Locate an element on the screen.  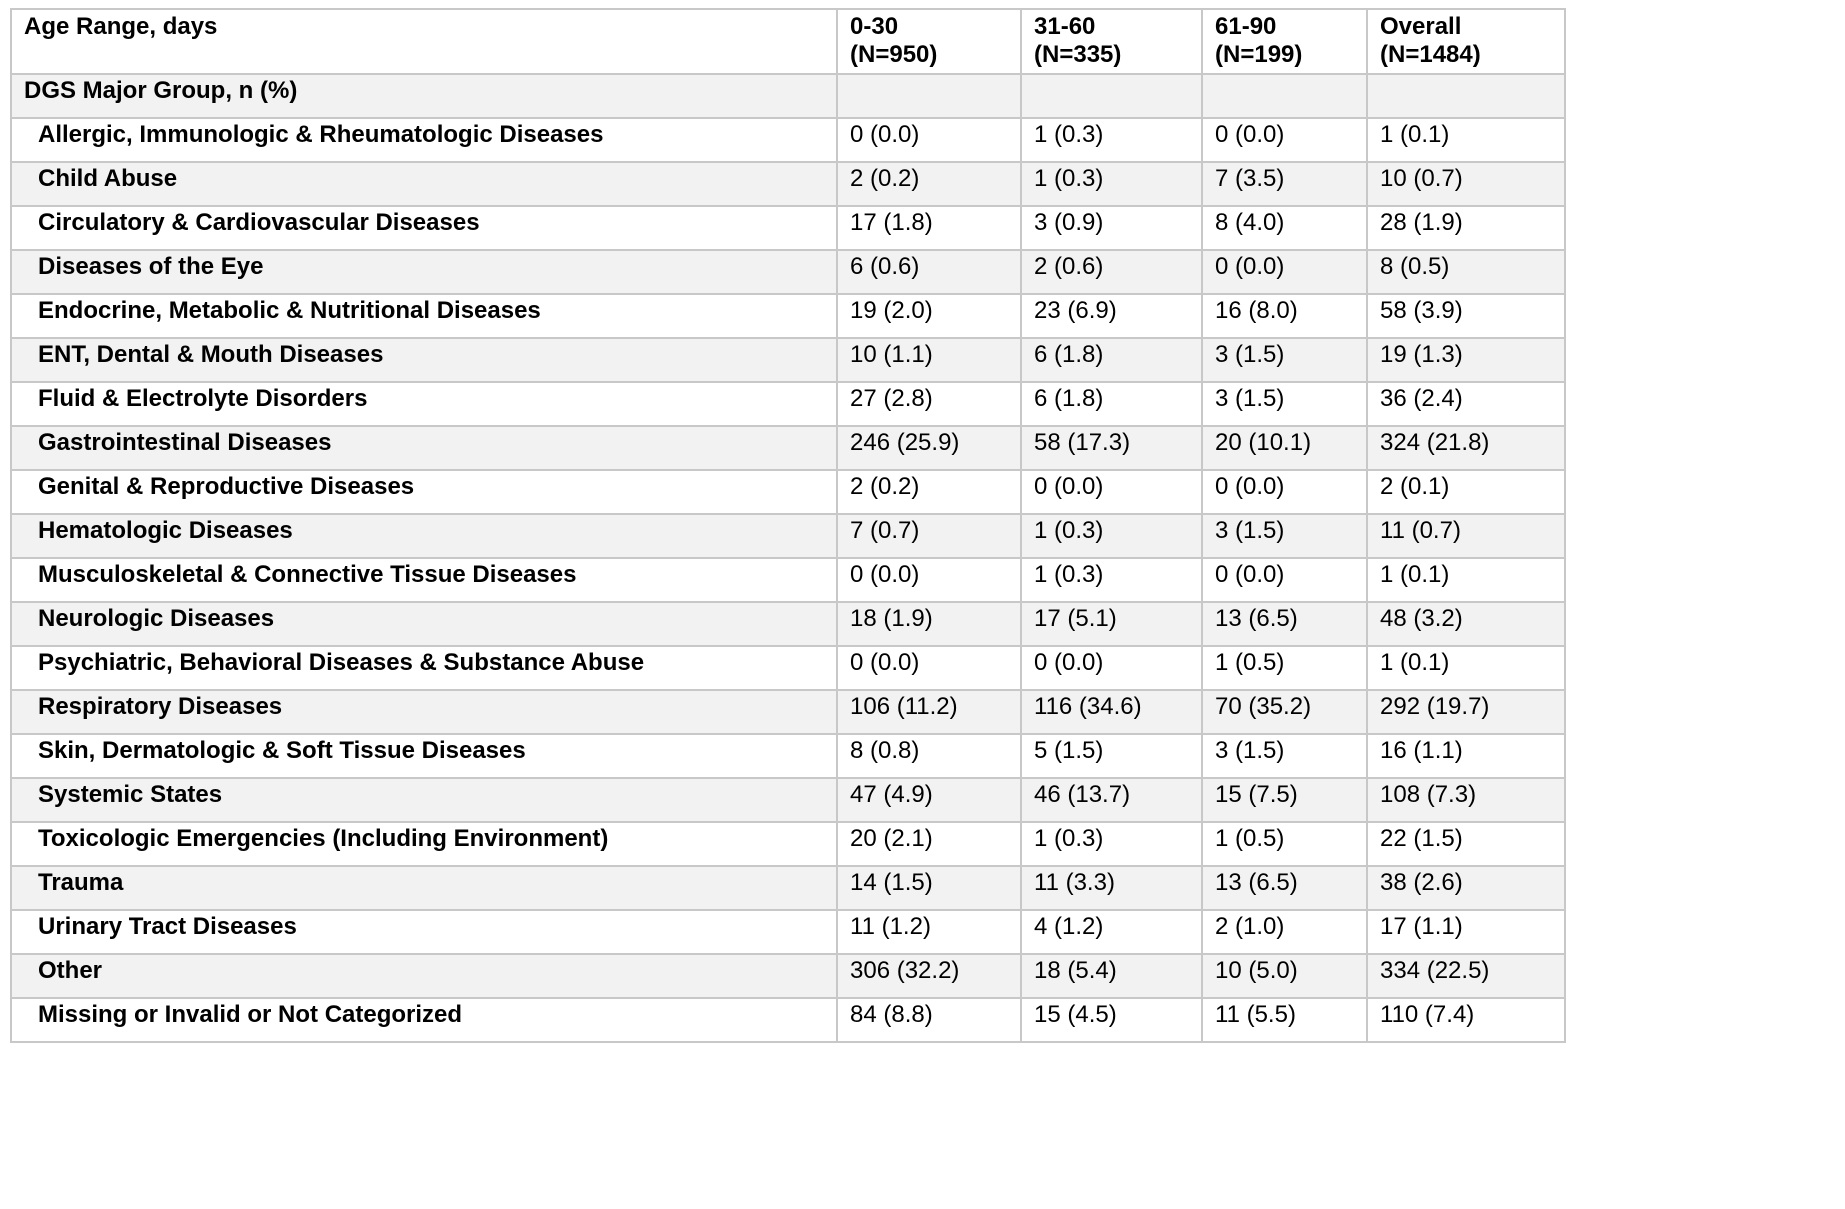
row-label: Urinary Tract Diseases is located at coordinates (424, 932).